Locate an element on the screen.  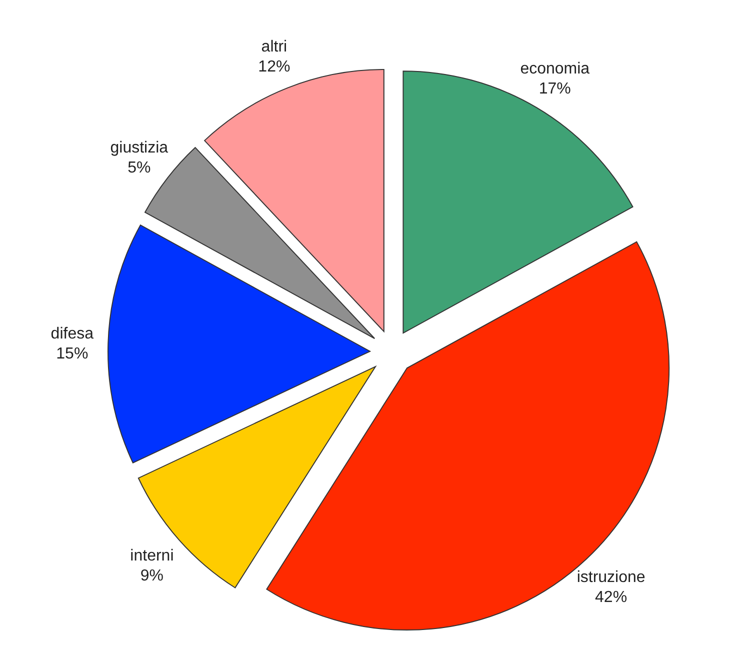
slice-label: istruzione is located at coordinates (611, 577).